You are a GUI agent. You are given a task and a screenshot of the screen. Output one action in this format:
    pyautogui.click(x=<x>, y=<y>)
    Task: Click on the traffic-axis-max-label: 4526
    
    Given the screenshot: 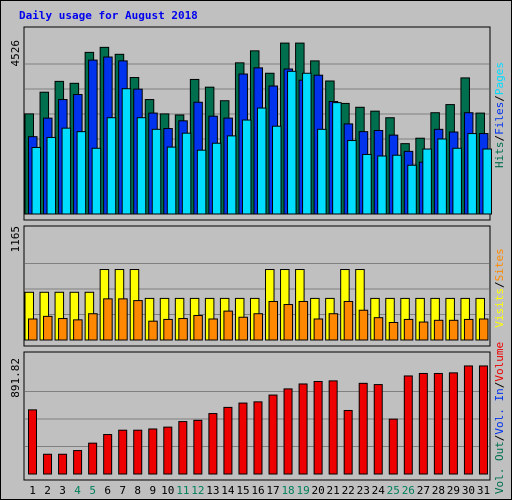 What is the action you would take?
    pyautogui.click(x=15, y=53)
    